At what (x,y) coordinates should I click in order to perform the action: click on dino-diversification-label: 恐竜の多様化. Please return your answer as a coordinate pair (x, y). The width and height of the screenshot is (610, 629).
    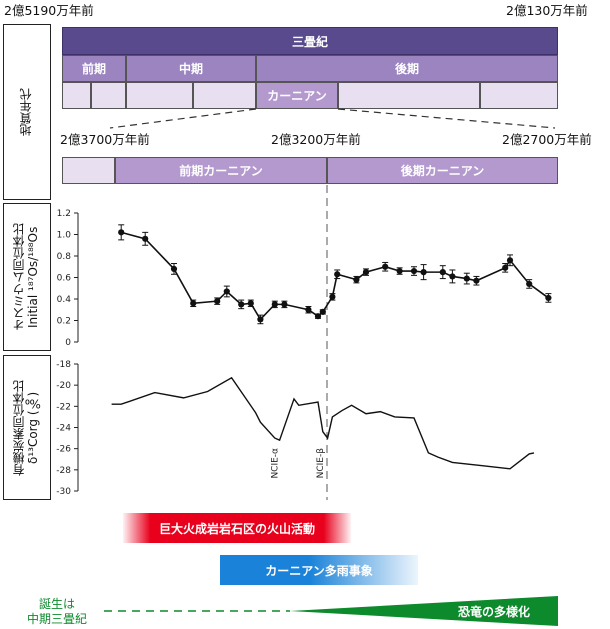
    Looking at the image, I should click on (494, 612).